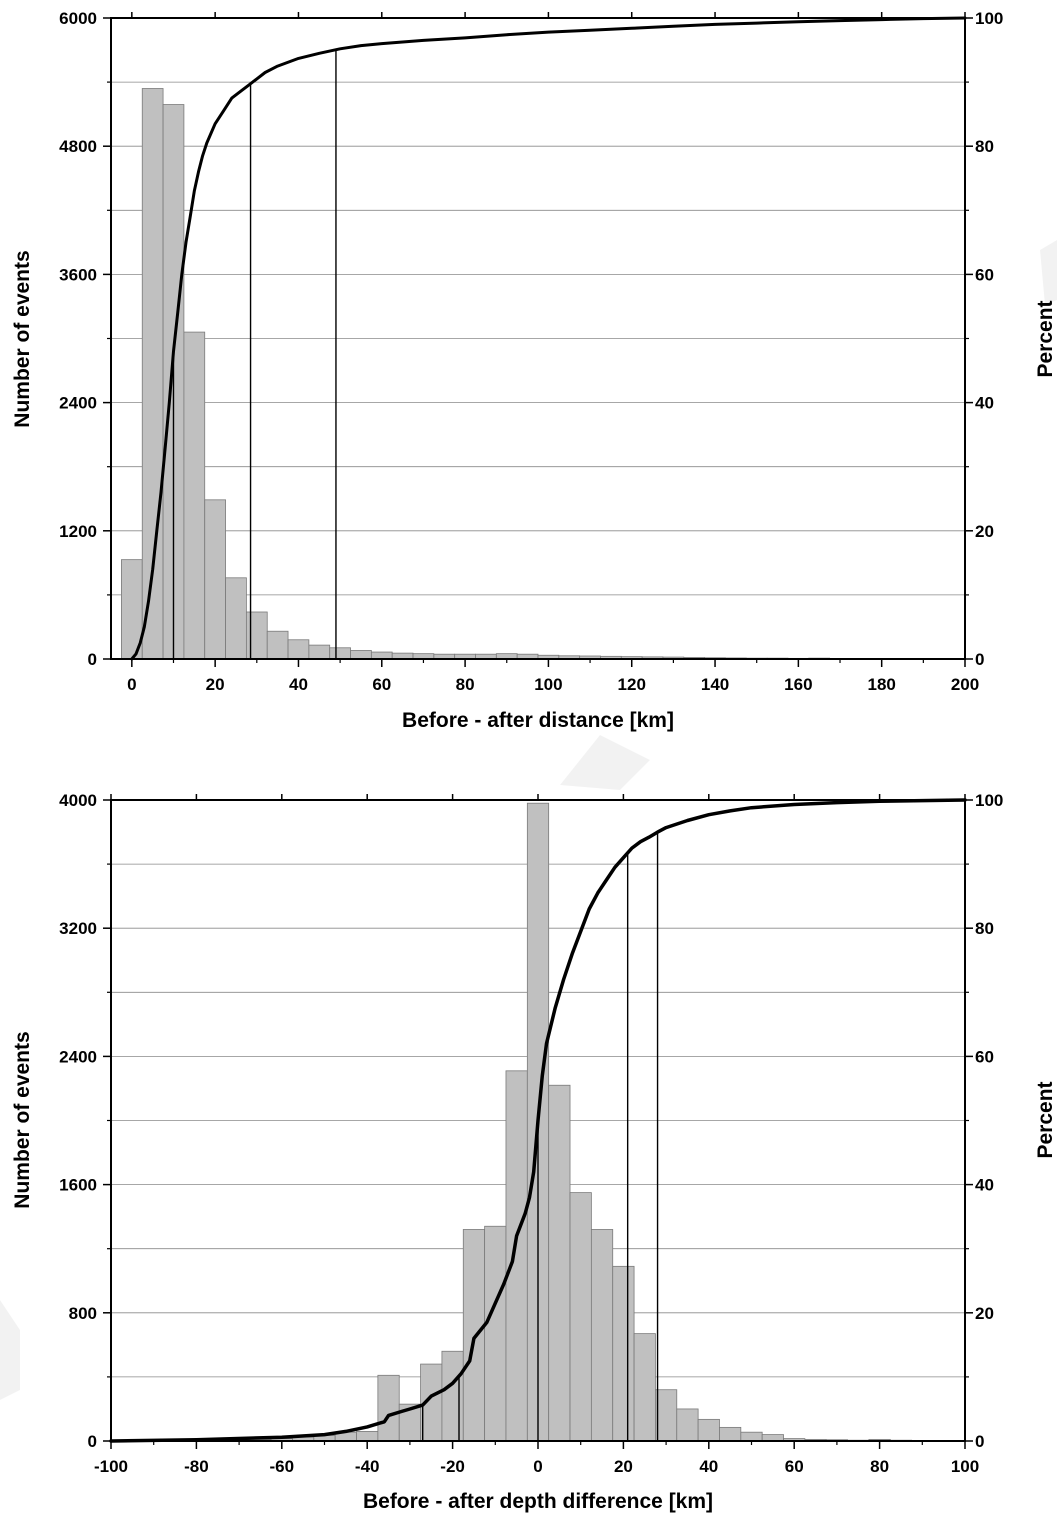 The width and height of the screenshot is (1057, 1515). Describe the element at coordinates (111, 1466) in the screenshot. I see `x-tick-label: -100` at that location.